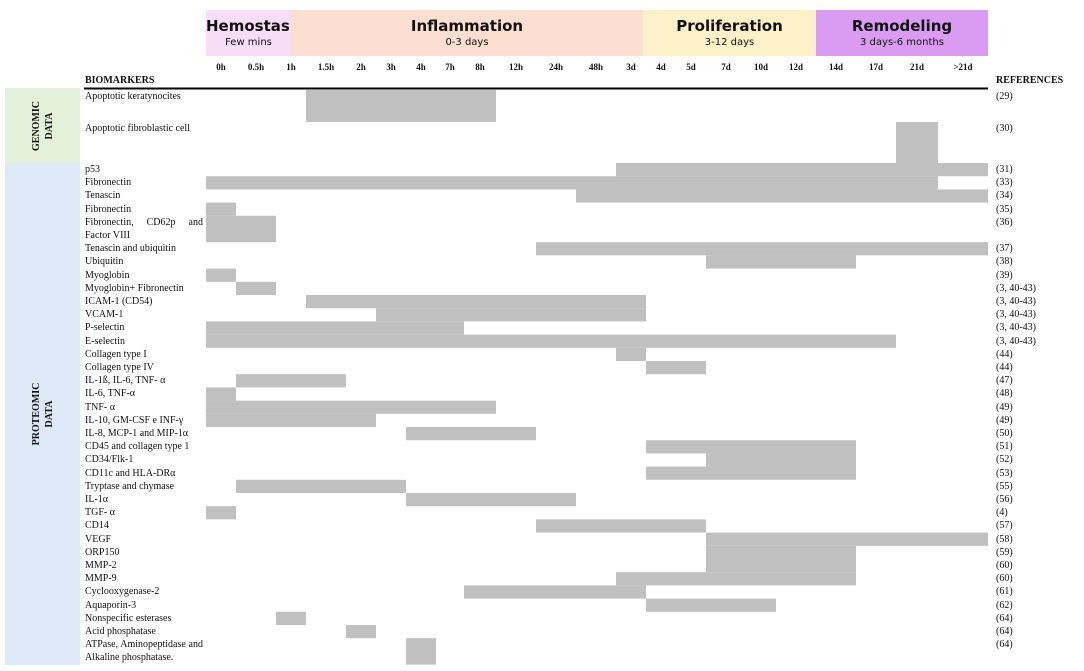 The width and height of the screenshot is (1084, 671). I want to click on row-label: IL-1ß, IL-6, TNF- α, so click(125, 381).